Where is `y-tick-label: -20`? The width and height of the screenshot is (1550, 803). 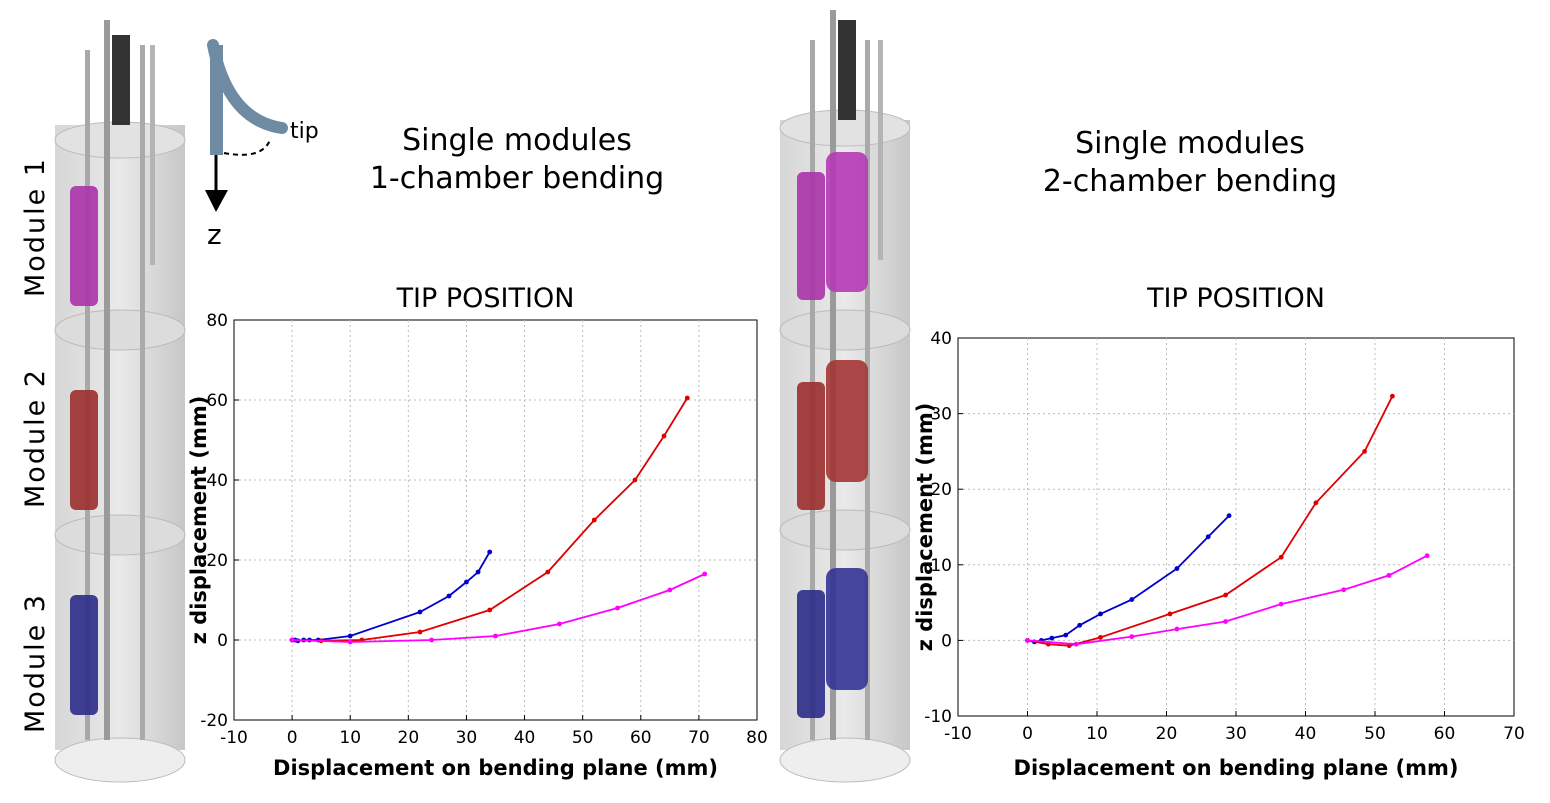 y-tick-label: -20 is located at coordinates (214, 721).